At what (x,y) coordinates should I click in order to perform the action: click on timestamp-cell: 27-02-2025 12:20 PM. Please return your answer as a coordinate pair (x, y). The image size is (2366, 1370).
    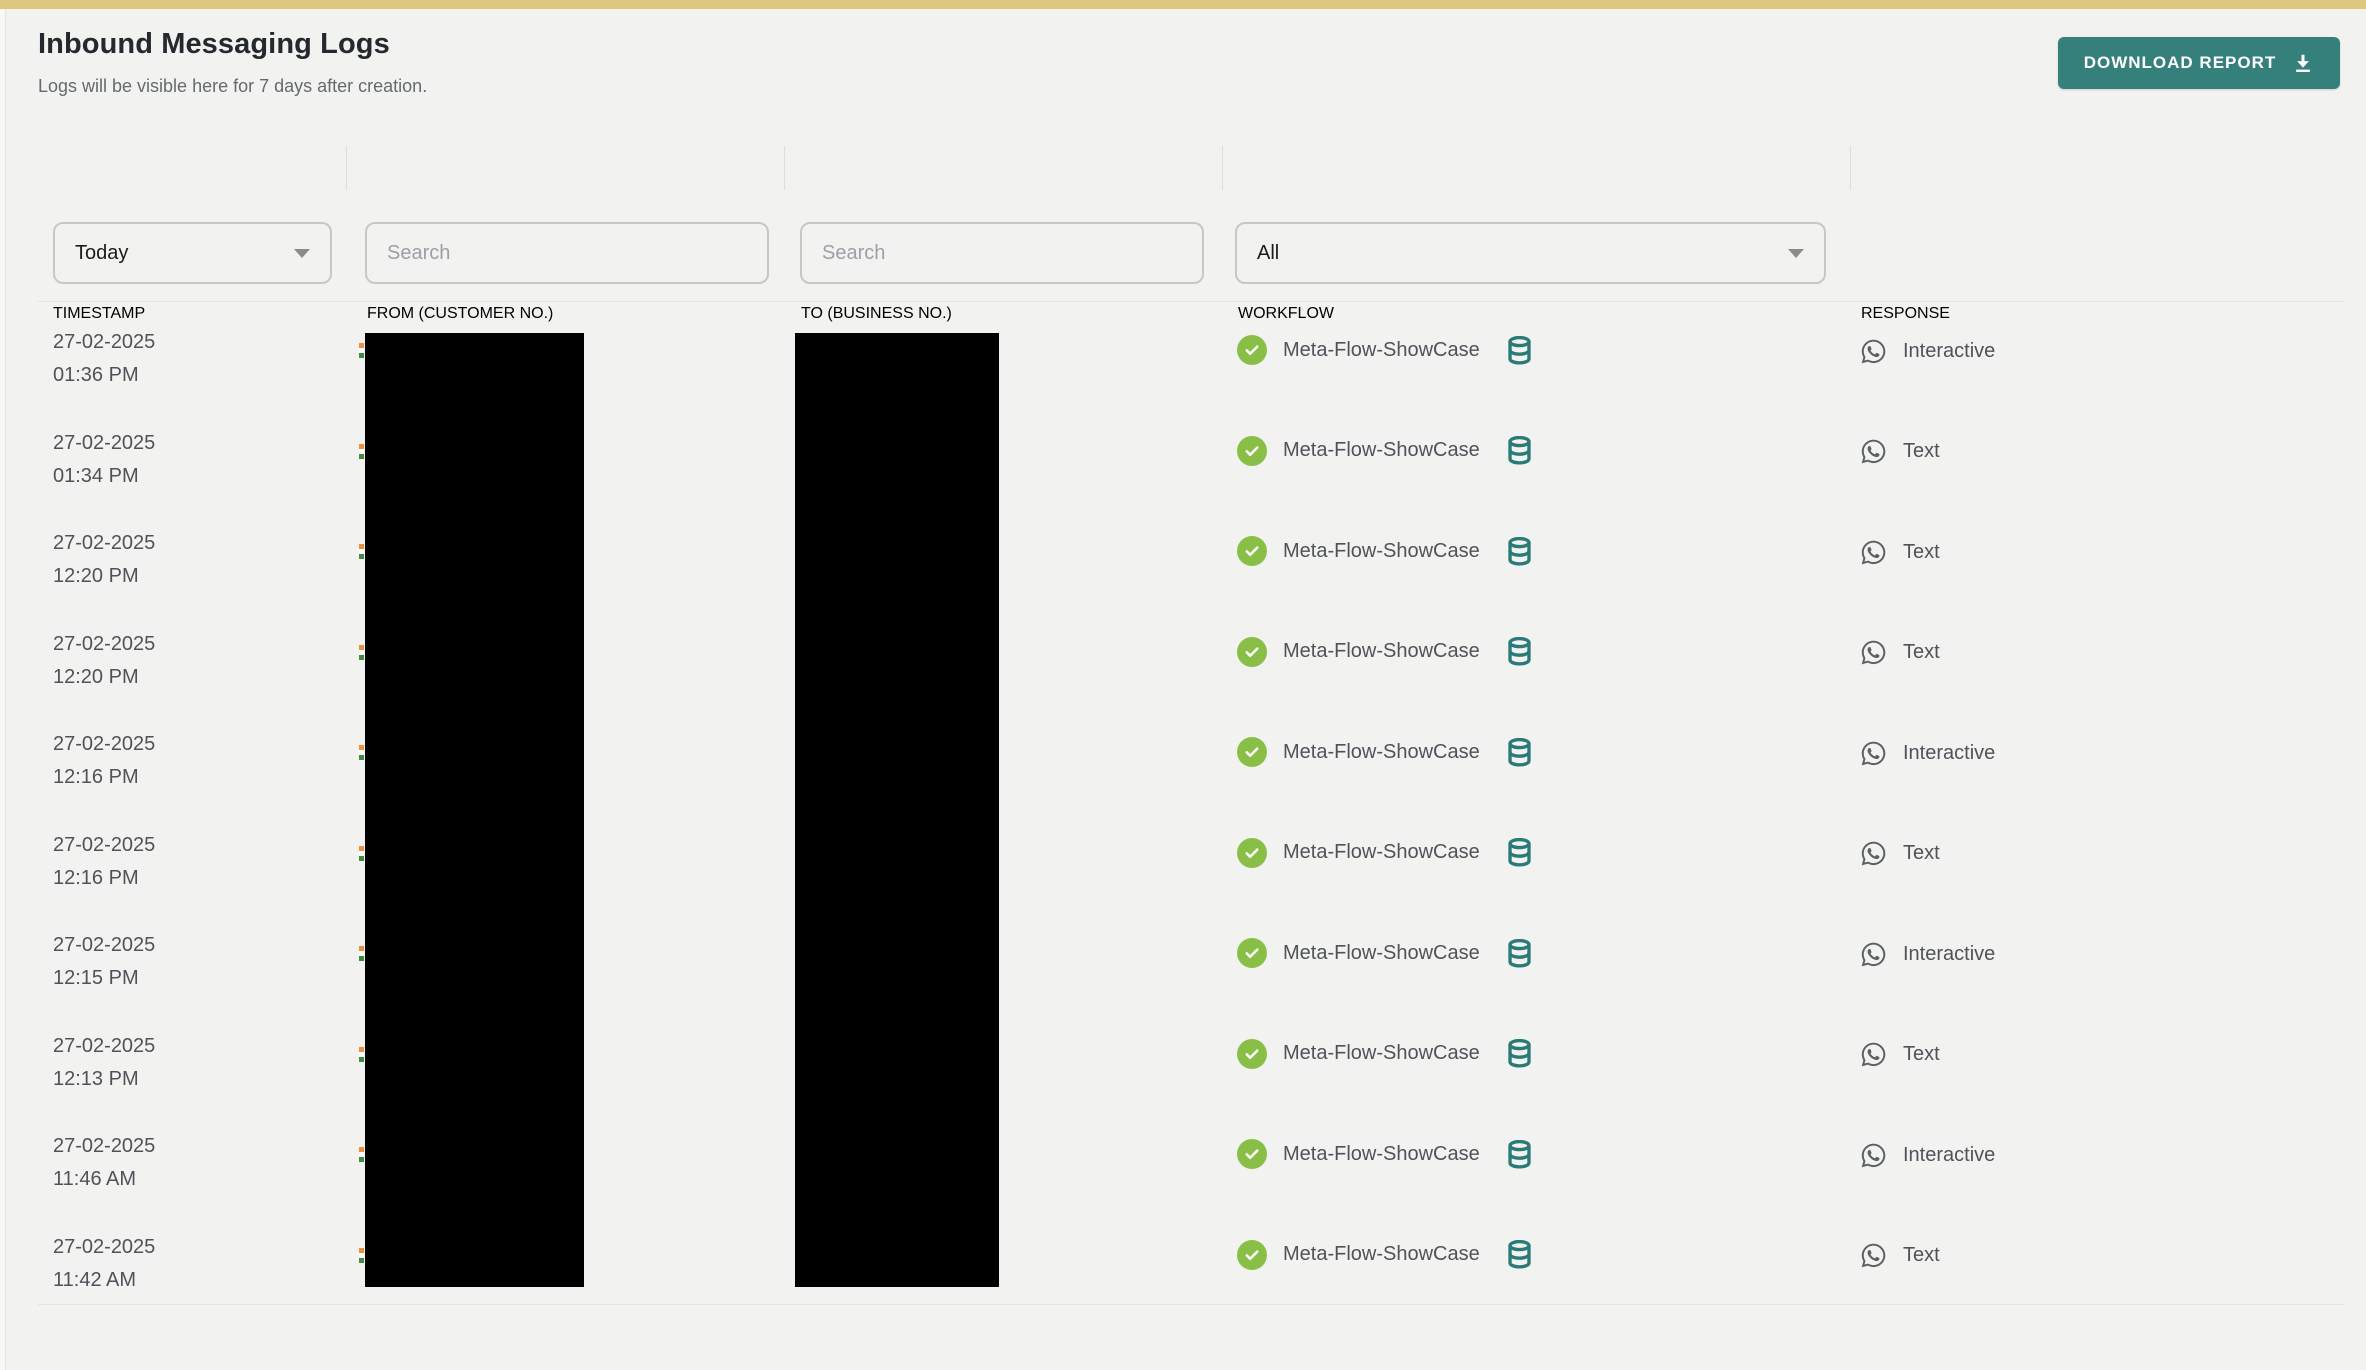
    Looking at the image, I should click on (104, 560).